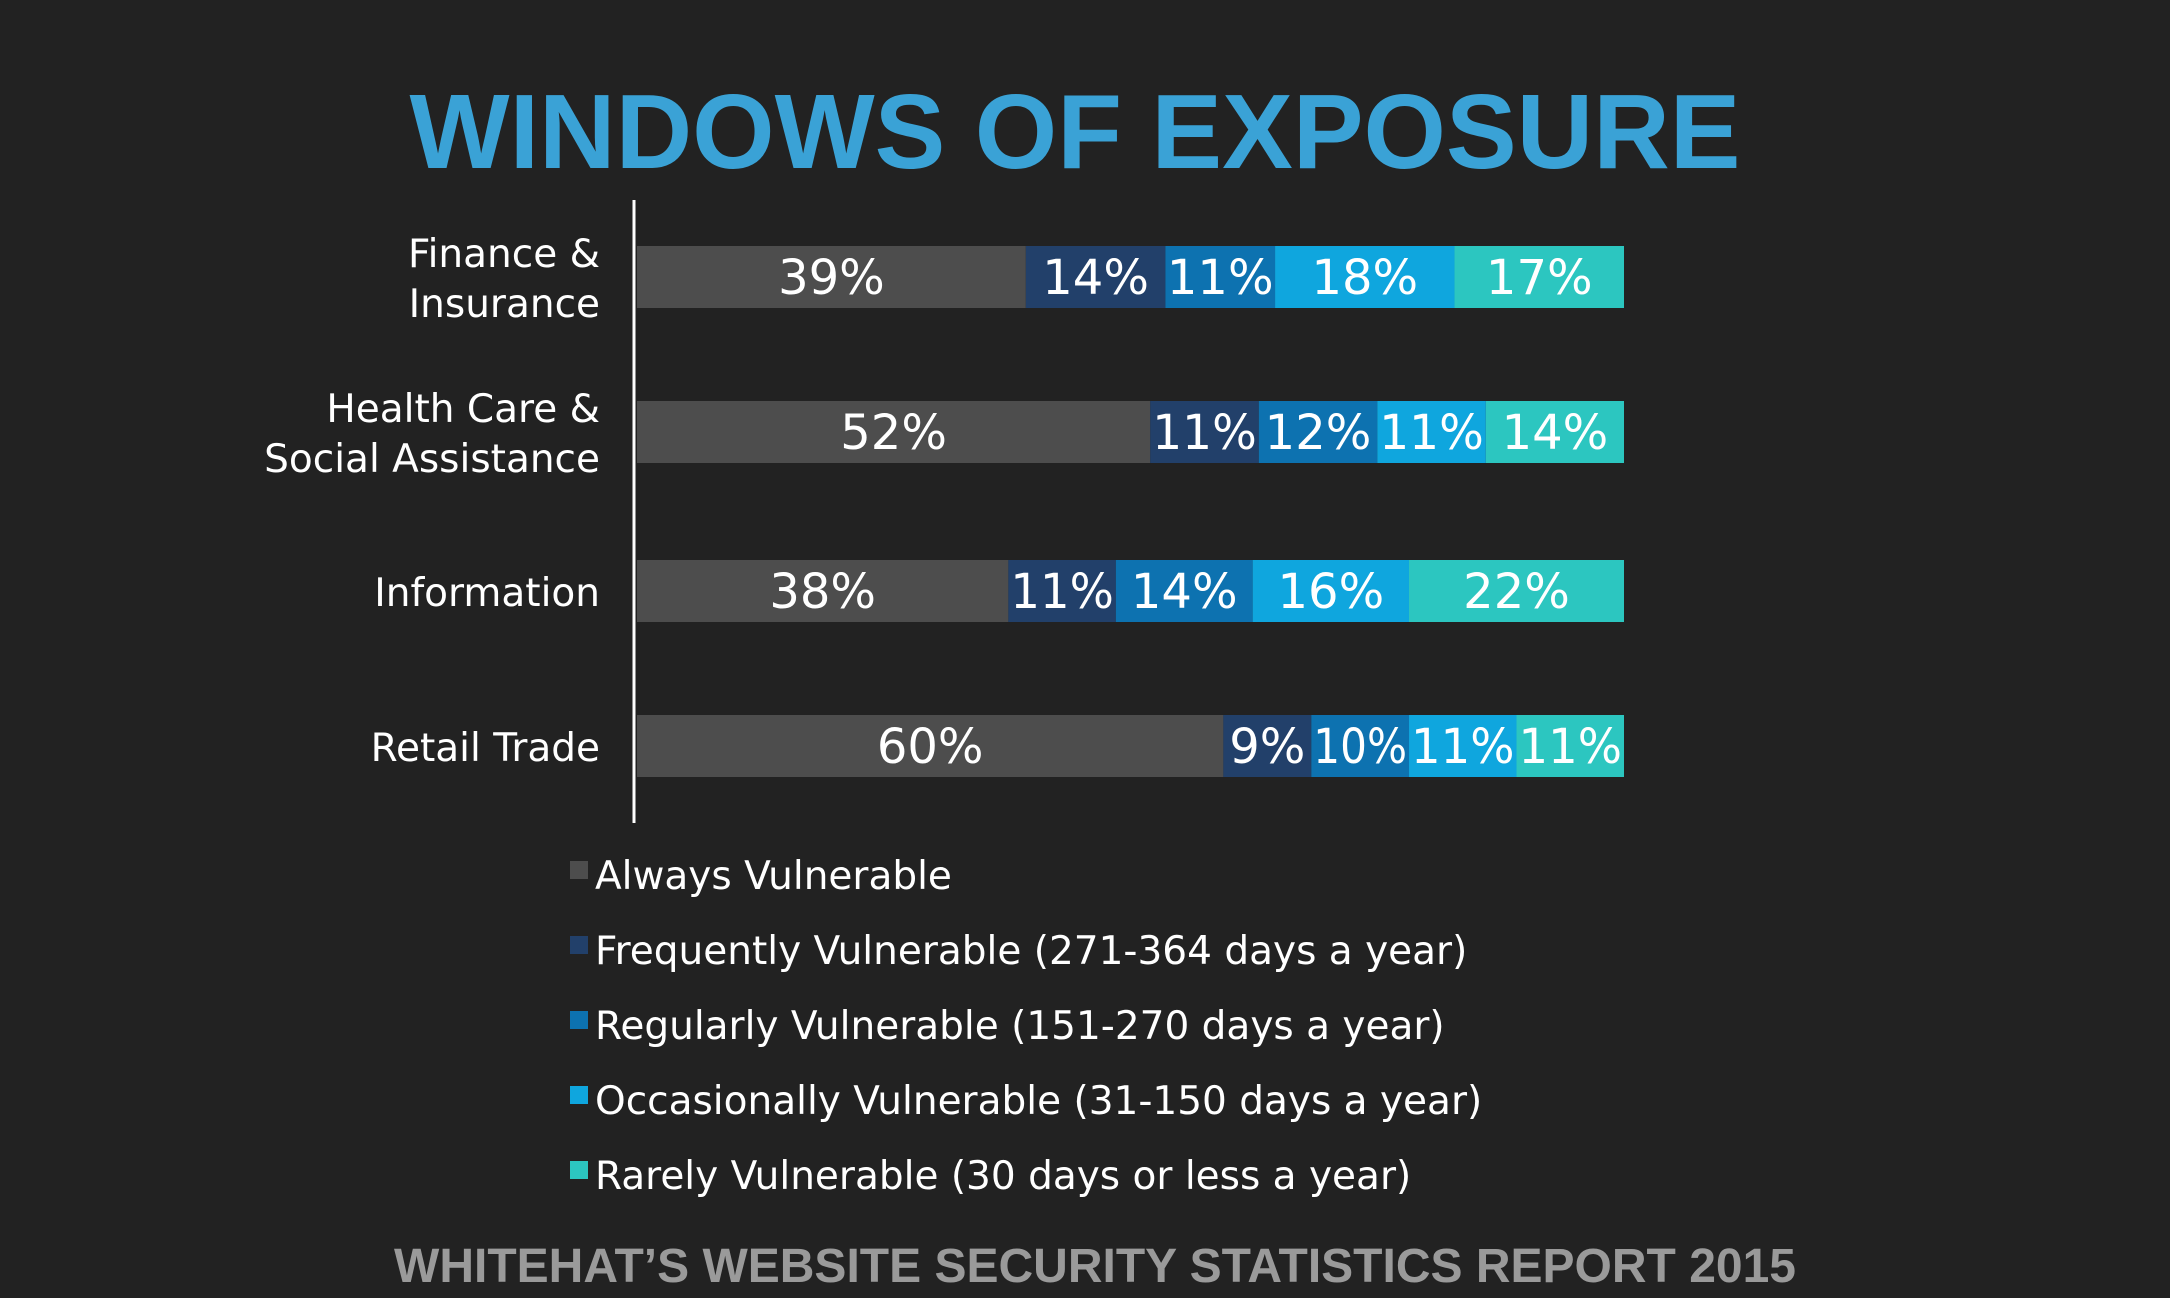 The width and height of the screenshot is (2170, 1298). I want to click on chart-title: WINDOWS OF EXPOSURE, so click(1075, 132).